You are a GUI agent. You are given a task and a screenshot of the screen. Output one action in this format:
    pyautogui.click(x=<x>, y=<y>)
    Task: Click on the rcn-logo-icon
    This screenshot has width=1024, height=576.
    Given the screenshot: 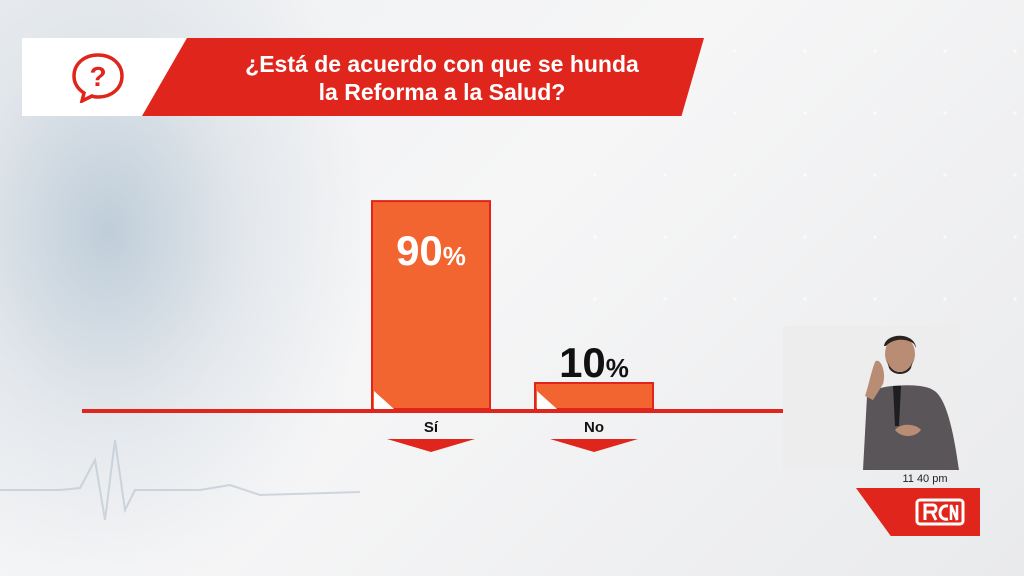 What is the action you would take?
    pyautogui.click(x=940, y=512)
    